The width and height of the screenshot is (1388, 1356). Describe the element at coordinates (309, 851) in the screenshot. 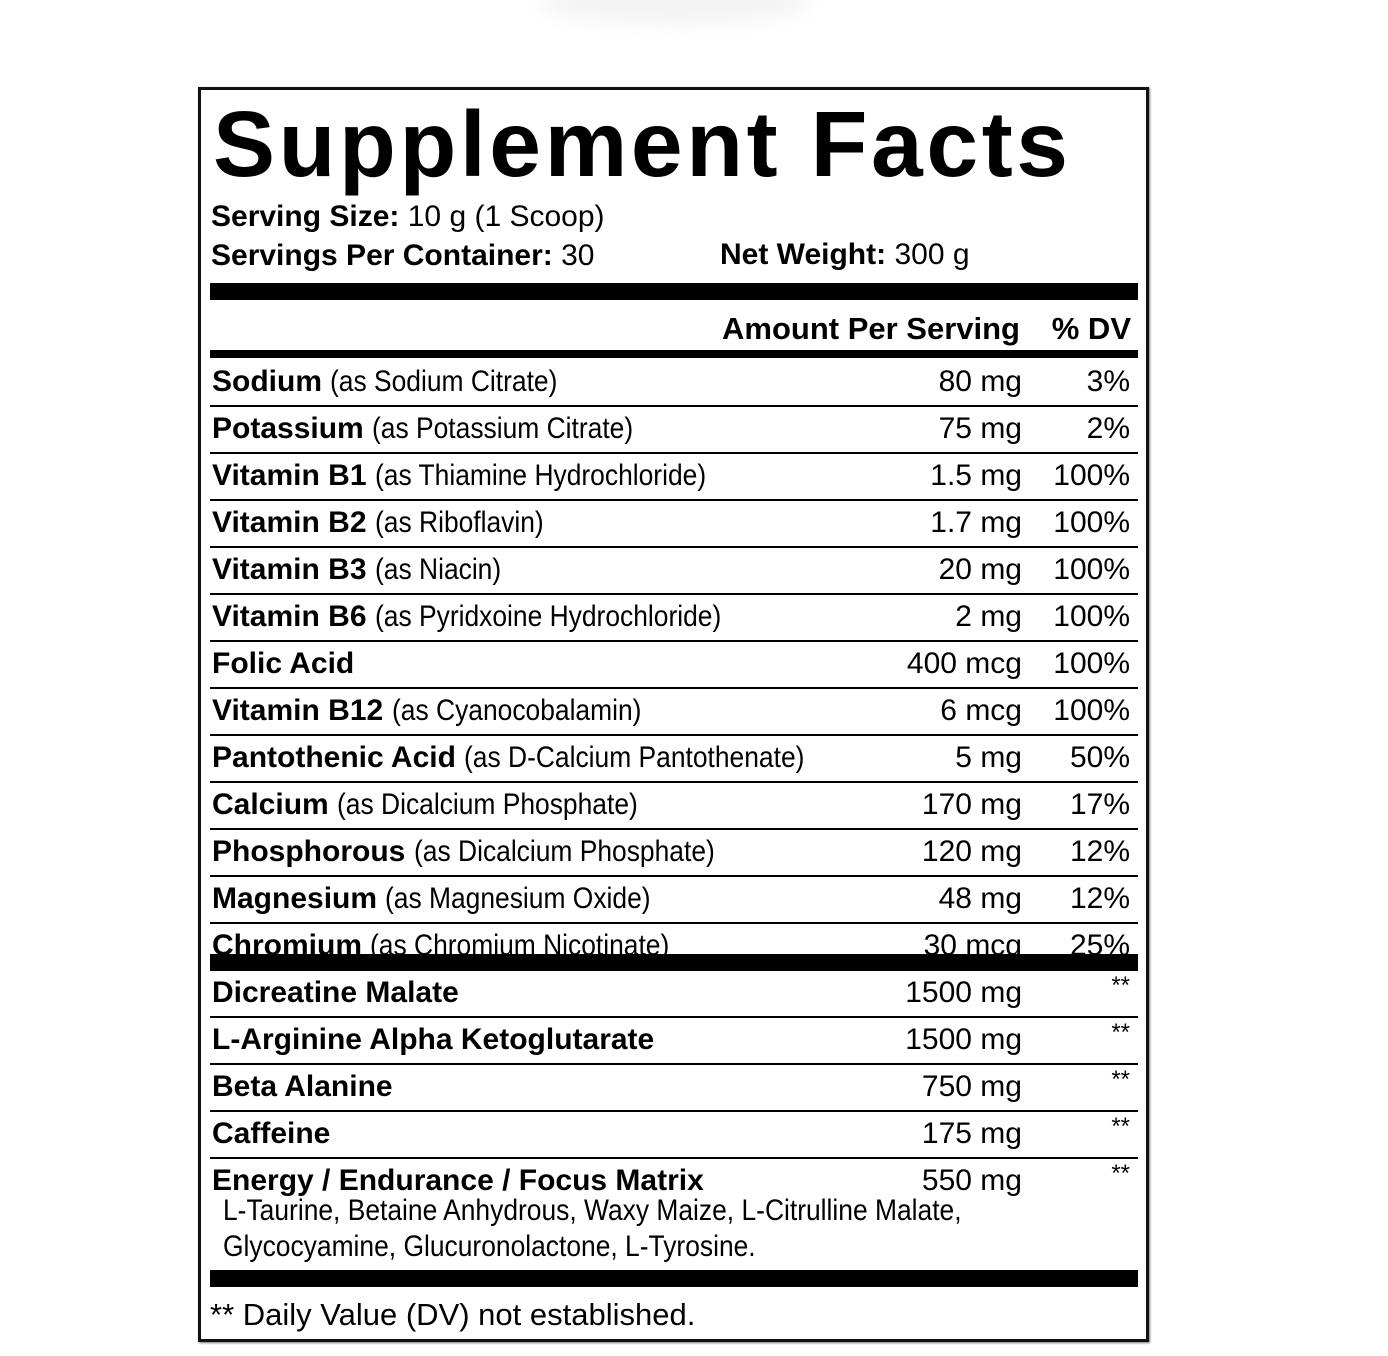

I see `nutrient-name: Phosphorous` at that location.